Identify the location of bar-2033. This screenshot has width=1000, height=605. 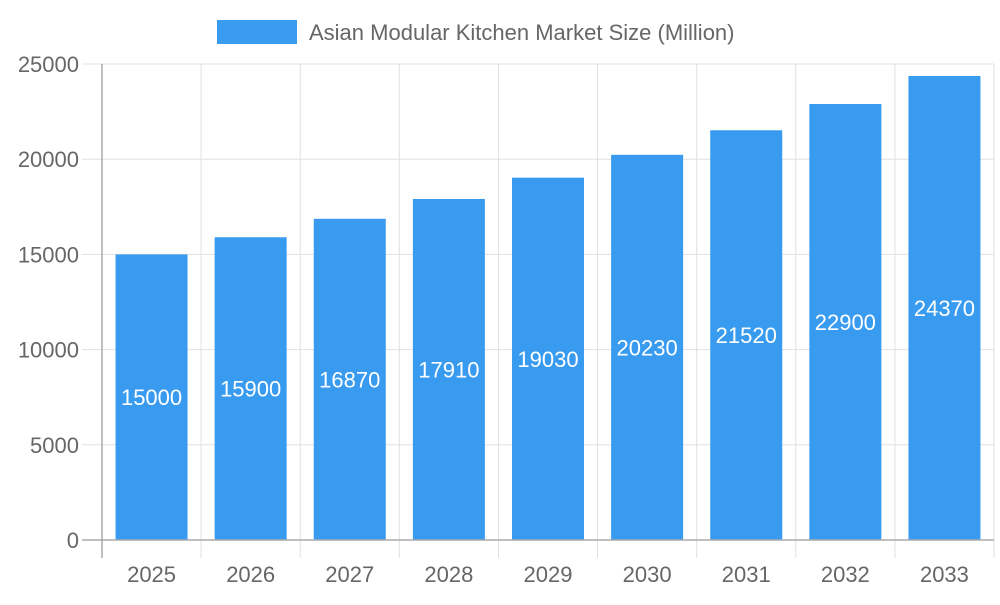
(944, 307).